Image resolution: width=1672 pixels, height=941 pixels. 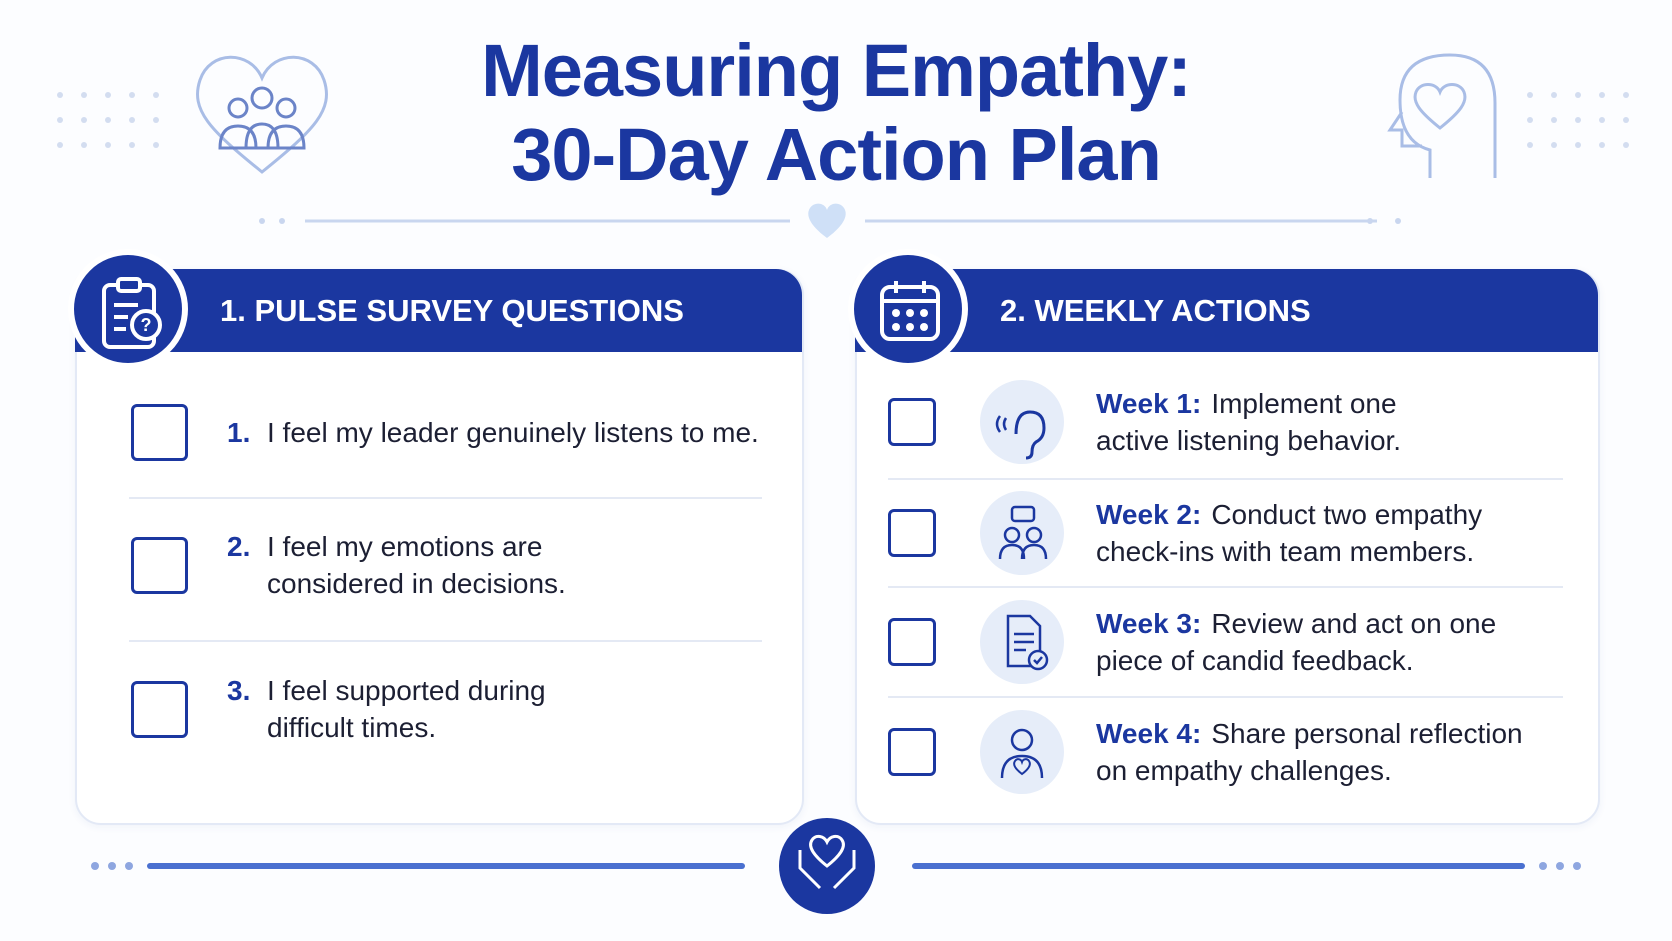 I want to click on icon: ?, so click(x=132, y=313).